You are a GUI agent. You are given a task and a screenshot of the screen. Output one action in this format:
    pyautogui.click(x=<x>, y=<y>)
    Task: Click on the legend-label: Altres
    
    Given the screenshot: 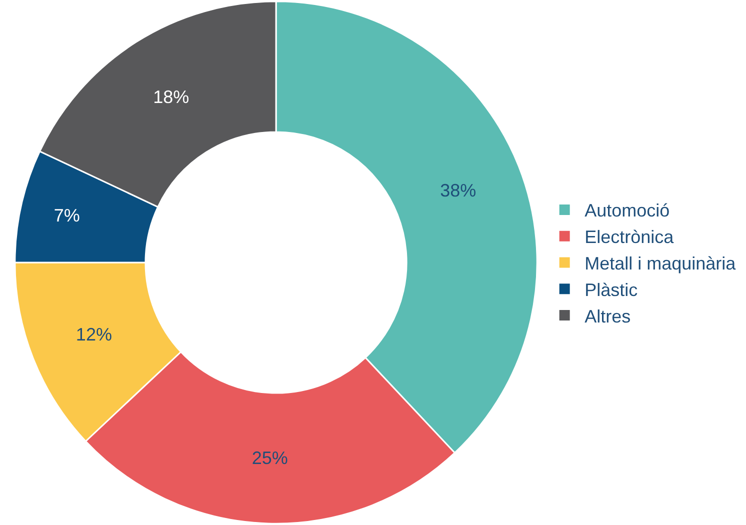 What is the action you would take?
    pyautogui.click(x=607, y=316)
    